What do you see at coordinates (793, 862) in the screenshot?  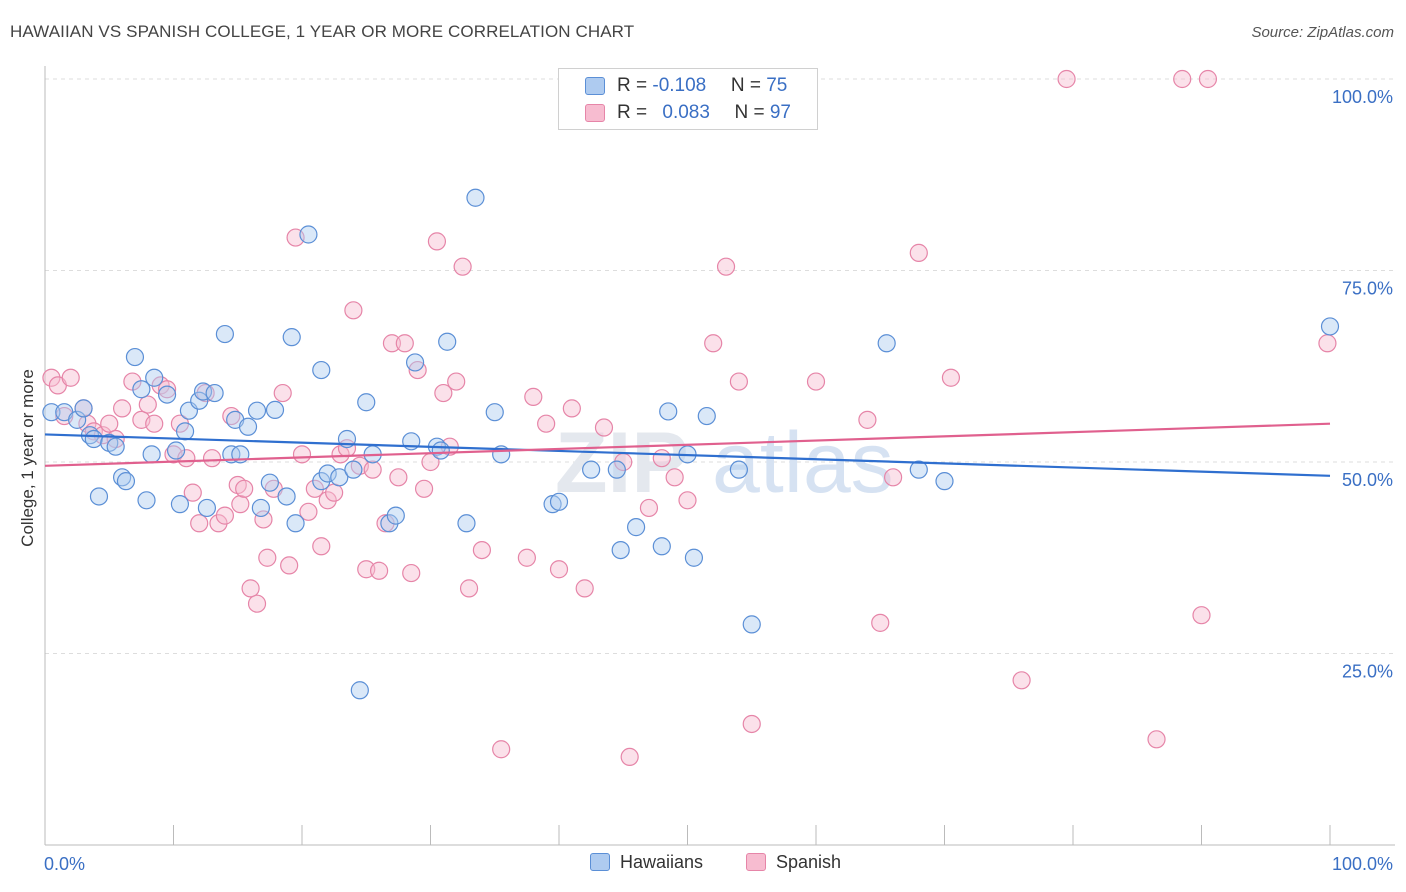 I see `legend-item-spanish: Spanish` at bounding box center [793, 862].